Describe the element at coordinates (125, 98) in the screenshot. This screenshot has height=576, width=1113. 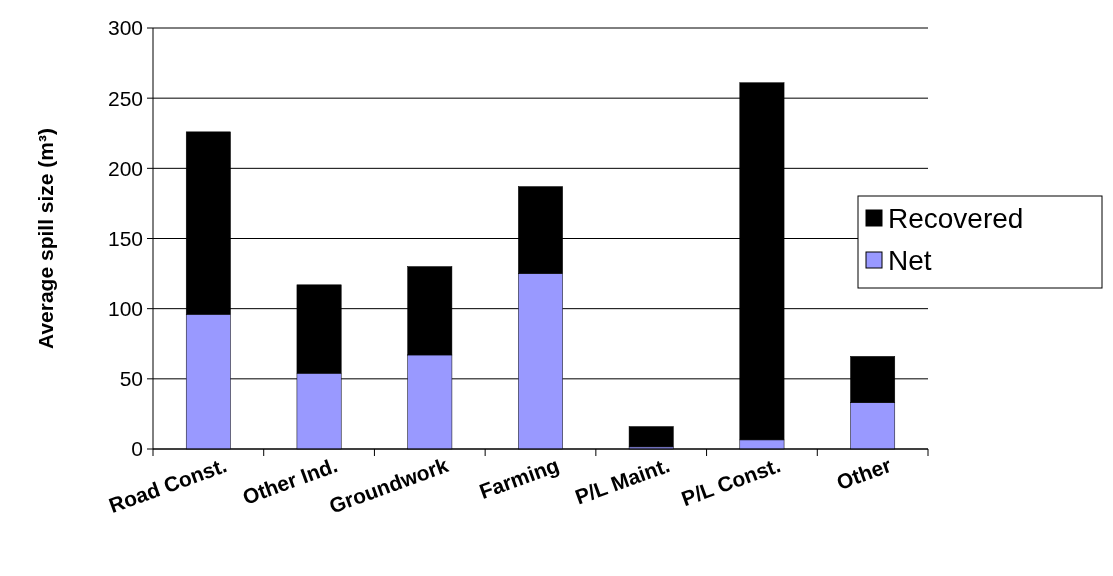
I see `y-tick-label: 250` at that location.